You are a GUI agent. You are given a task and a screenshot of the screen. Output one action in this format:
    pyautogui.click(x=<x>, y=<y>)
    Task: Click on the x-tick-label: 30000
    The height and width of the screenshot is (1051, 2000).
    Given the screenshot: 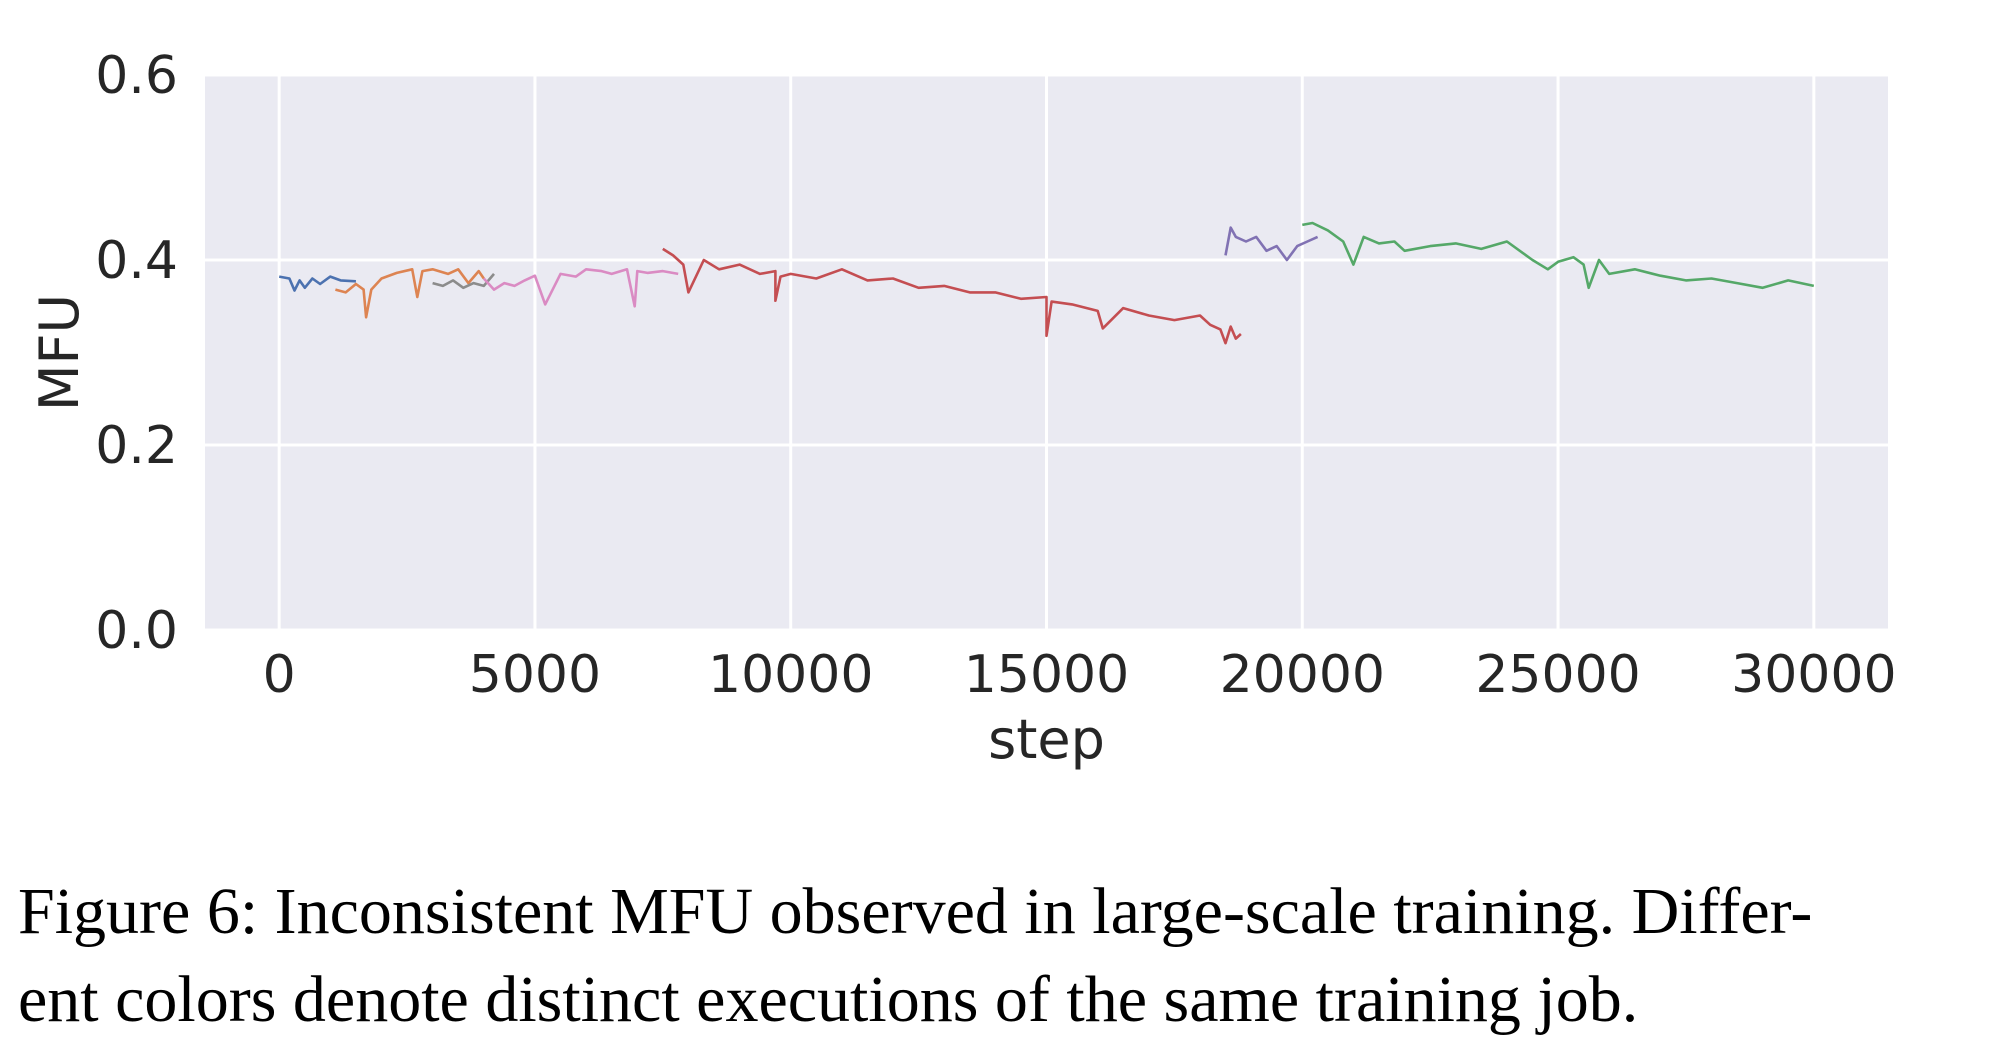 What is the action you would take?
    pyautogui.click(x=1813, y=675)
    